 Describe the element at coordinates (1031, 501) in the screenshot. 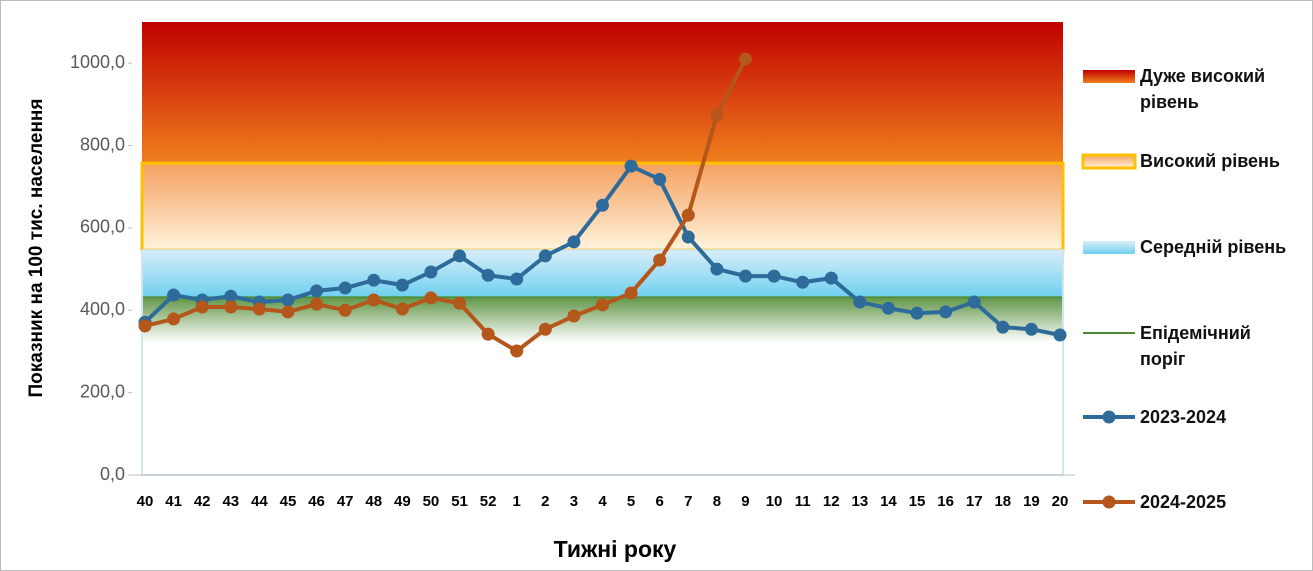

I see `x-tick-label: 19` at that location.